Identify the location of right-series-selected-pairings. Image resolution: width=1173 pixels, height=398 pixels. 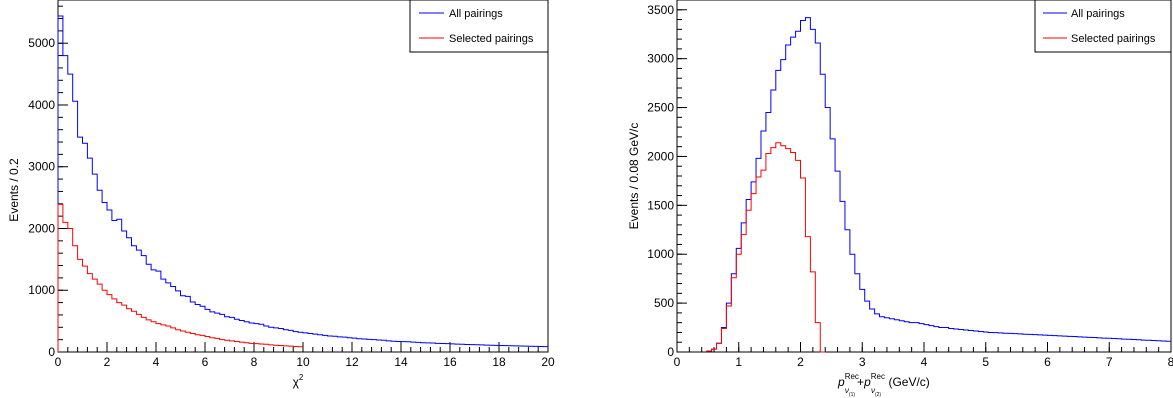
(766, 247).